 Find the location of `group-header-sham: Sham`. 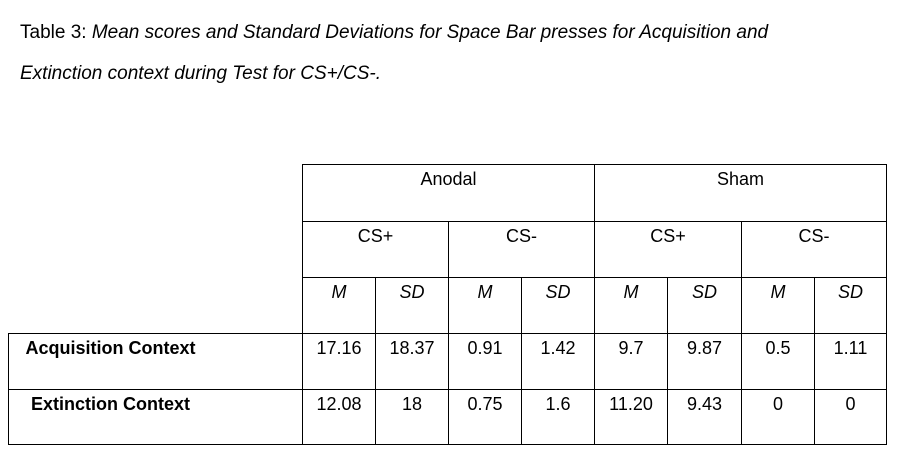

group-header-sham: Sham is located at coordinates (740, 192).